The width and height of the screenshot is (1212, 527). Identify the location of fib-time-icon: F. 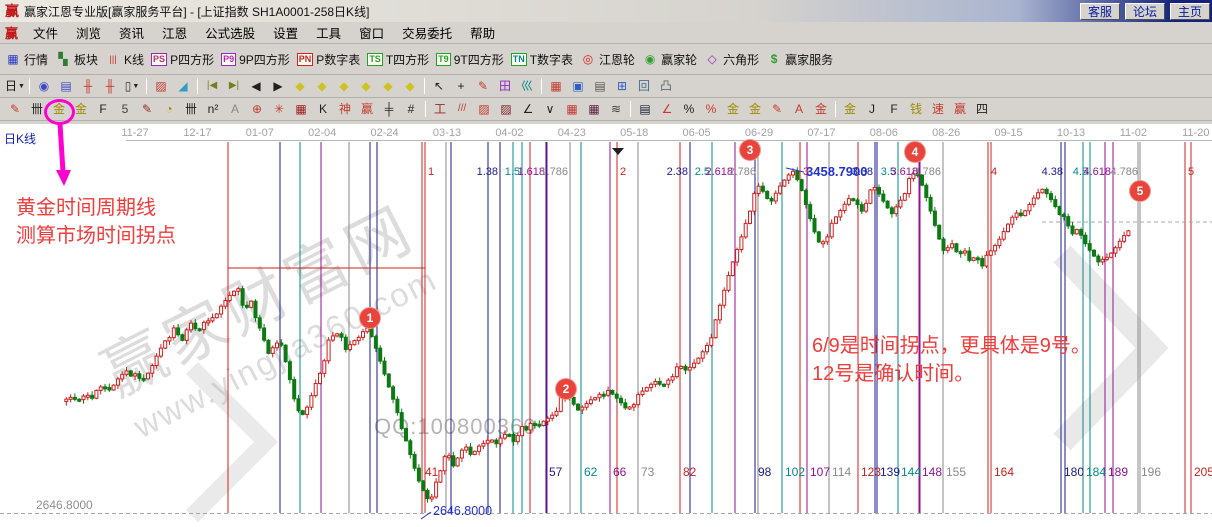
(103, 109).